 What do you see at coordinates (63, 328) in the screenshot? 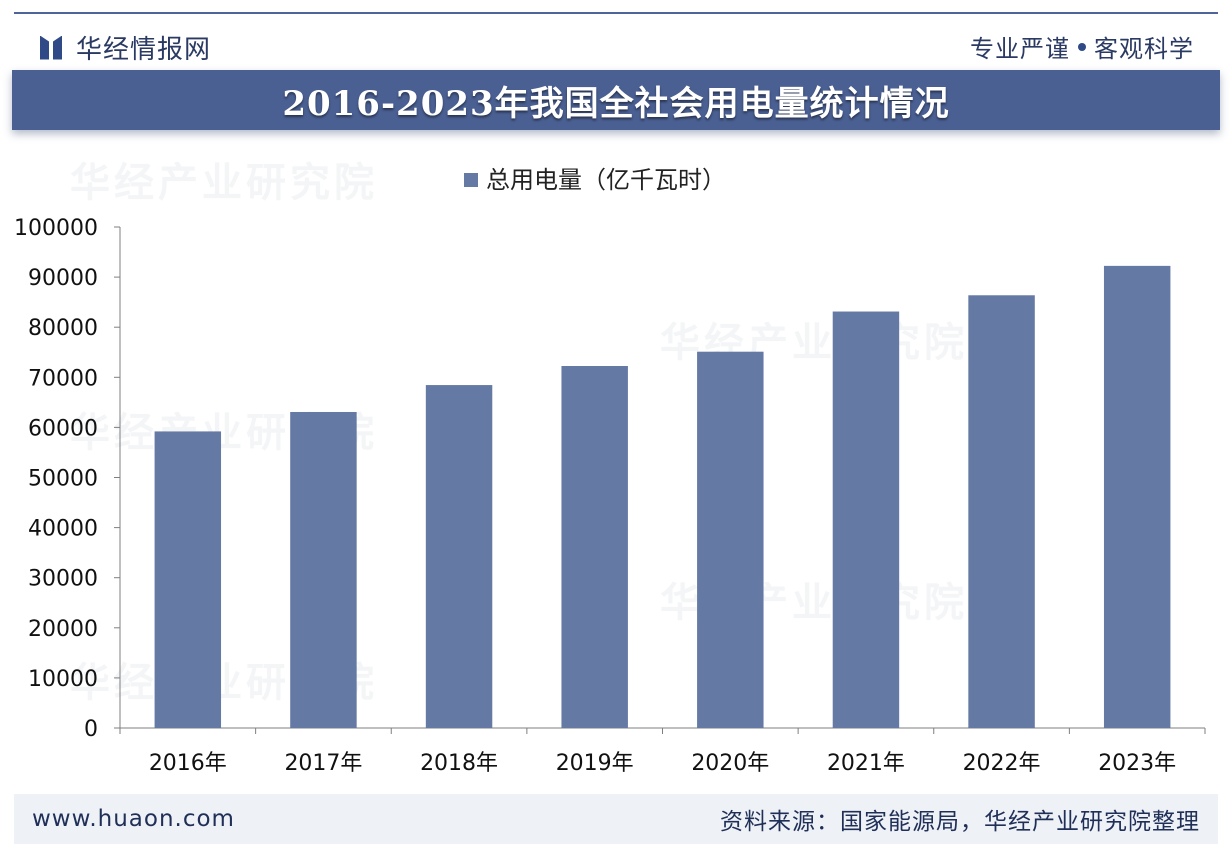
I see `y-tick-label: 80000` at bounding box center [63, 328].